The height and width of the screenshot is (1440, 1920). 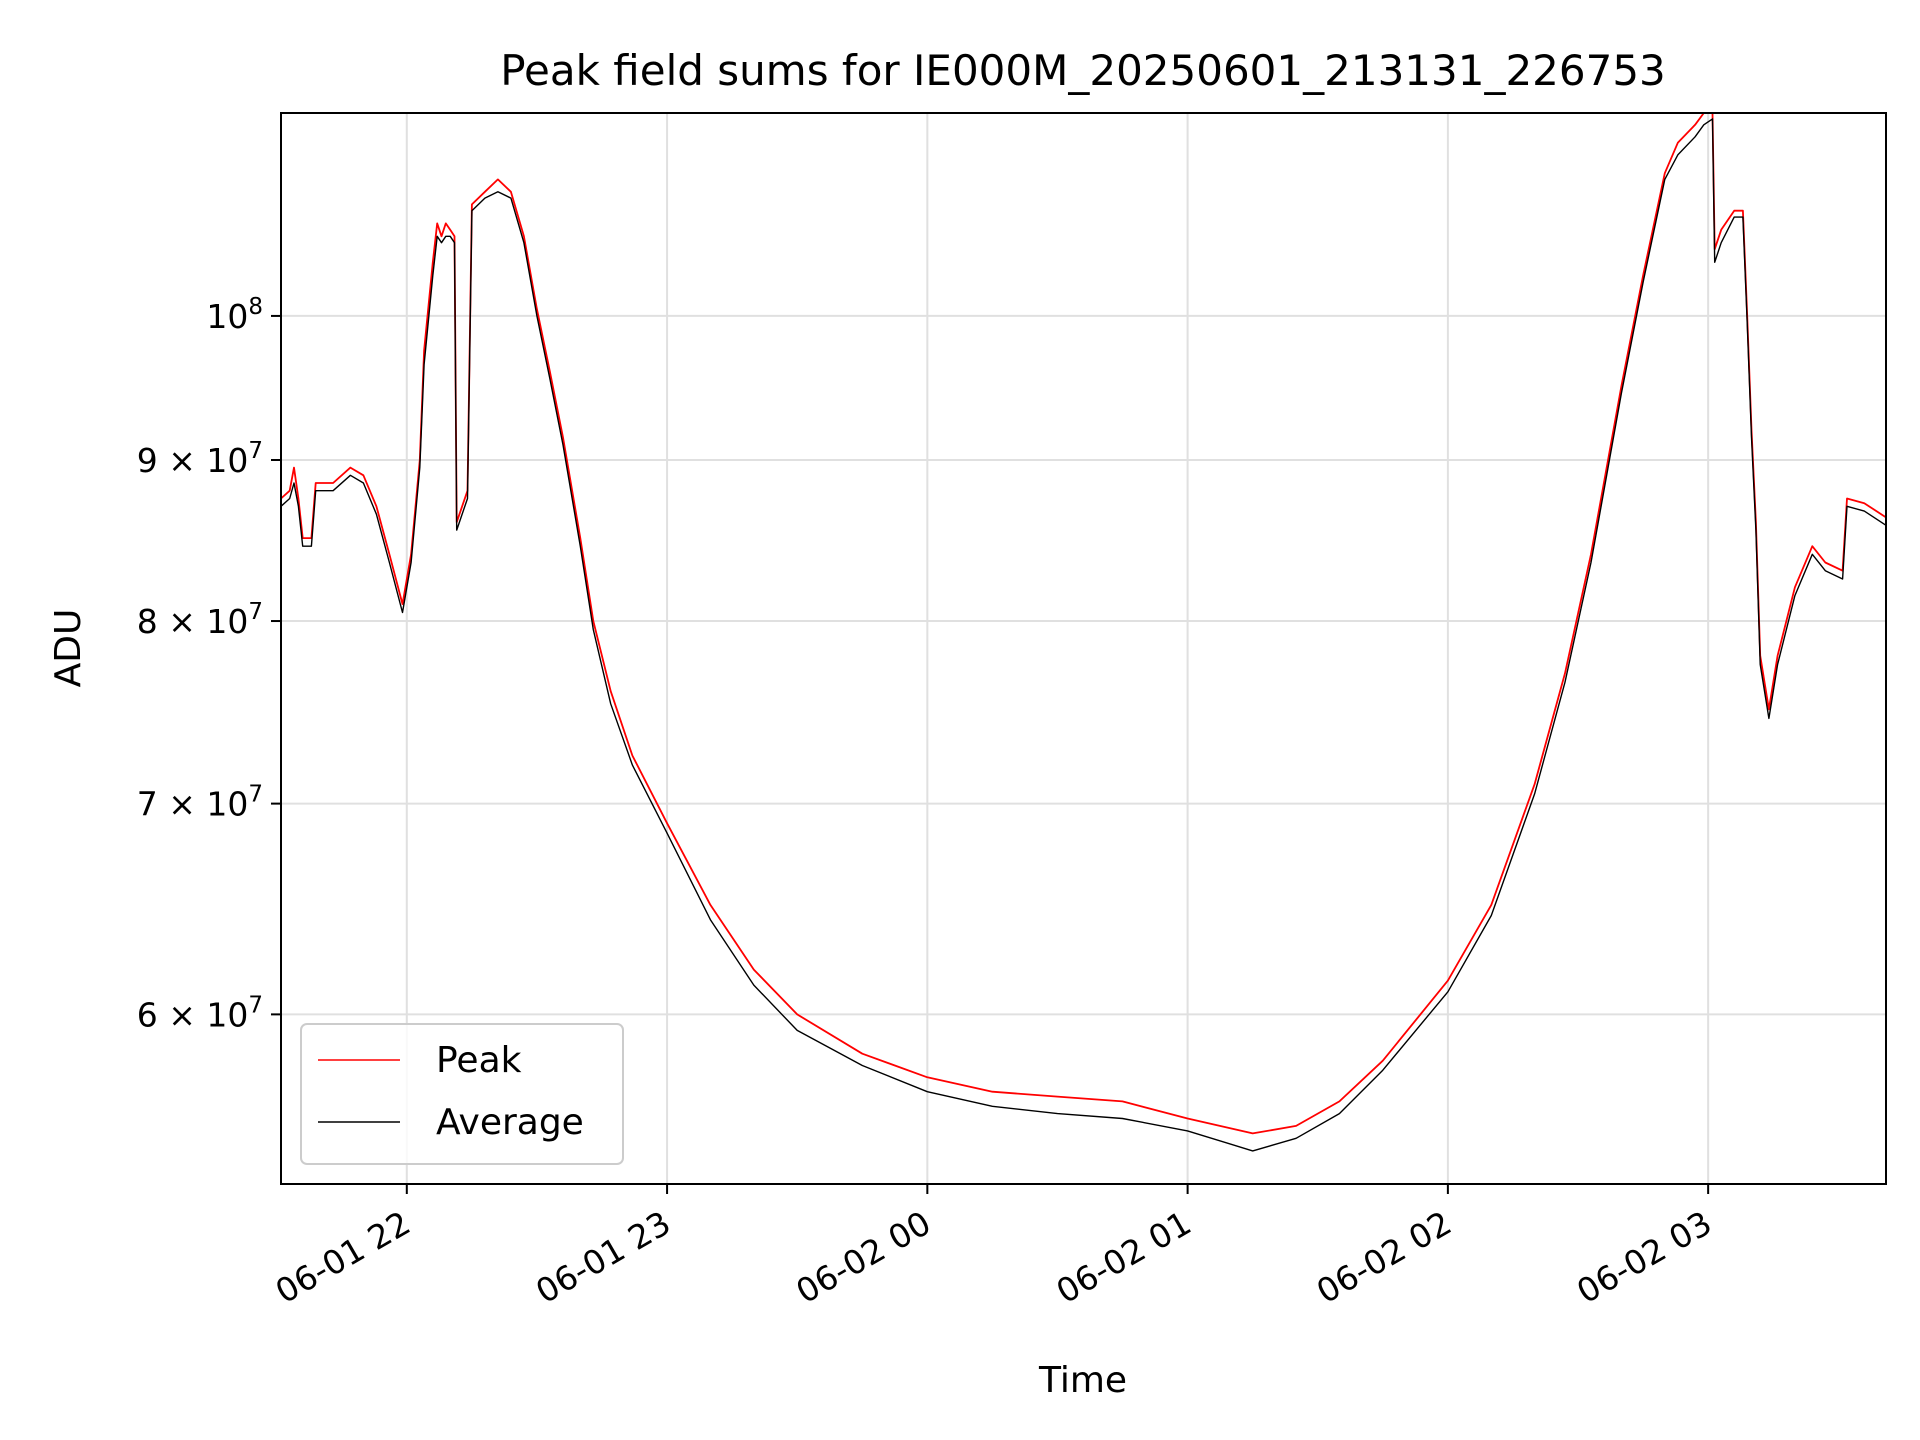 What do you see at coordinates (200, 1013) in the screenshot?
I see `y-tick-label: 6 × 107` at bounding box center [200, 1013].